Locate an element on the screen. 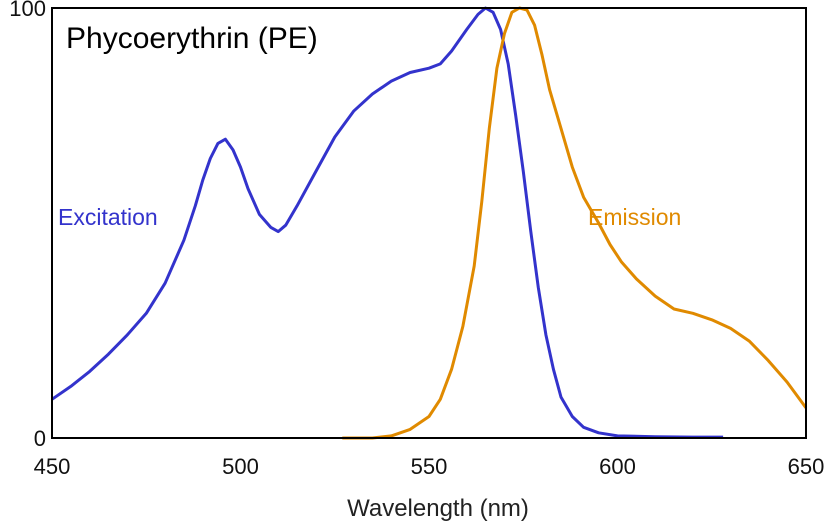 Image resolution: width=834 pixels, height=522 pixels. excitation-label: Excitation is located at coordinates (108, 217).